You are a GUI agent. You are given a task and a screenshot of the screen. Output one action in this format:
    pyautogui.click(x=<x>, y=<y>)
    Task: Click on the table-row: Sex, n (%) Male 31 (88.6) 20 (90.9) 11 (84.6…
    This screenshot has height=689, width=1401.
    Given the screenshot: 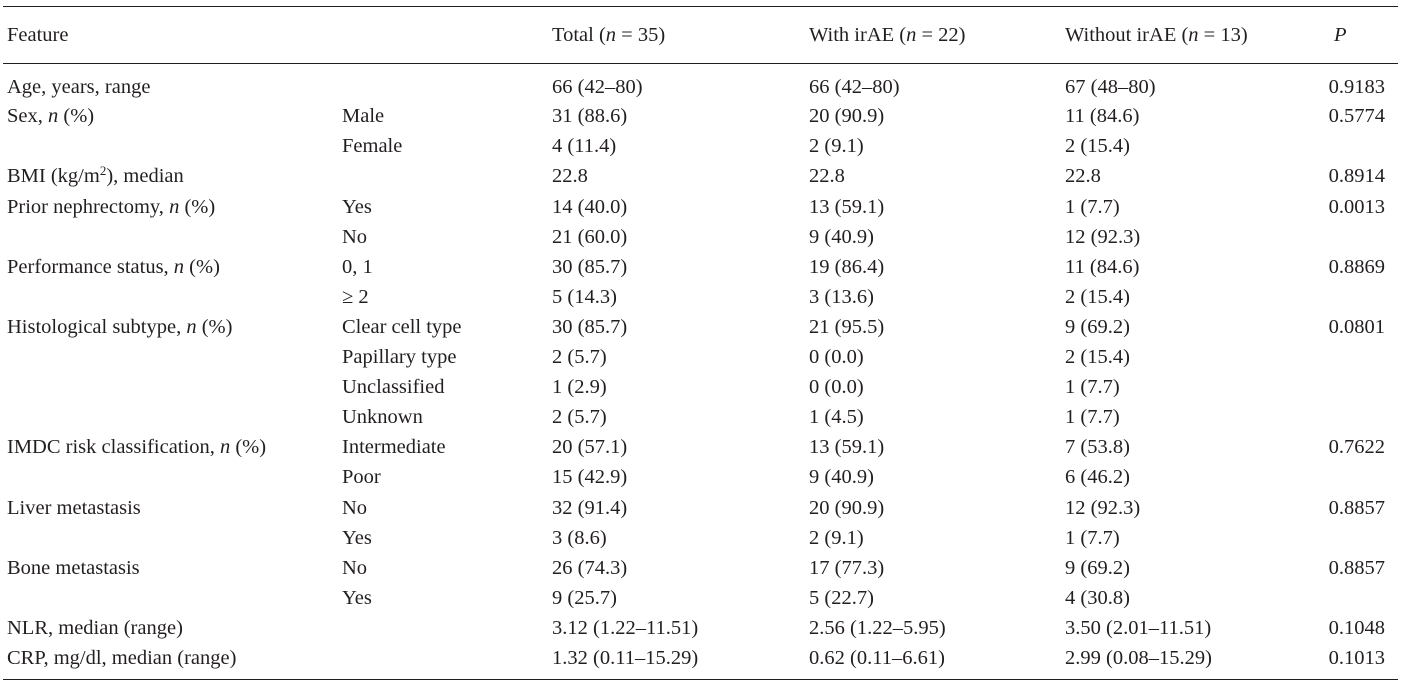 What is the action you would take?
    pyautogui.click(x=700, y=117)
    